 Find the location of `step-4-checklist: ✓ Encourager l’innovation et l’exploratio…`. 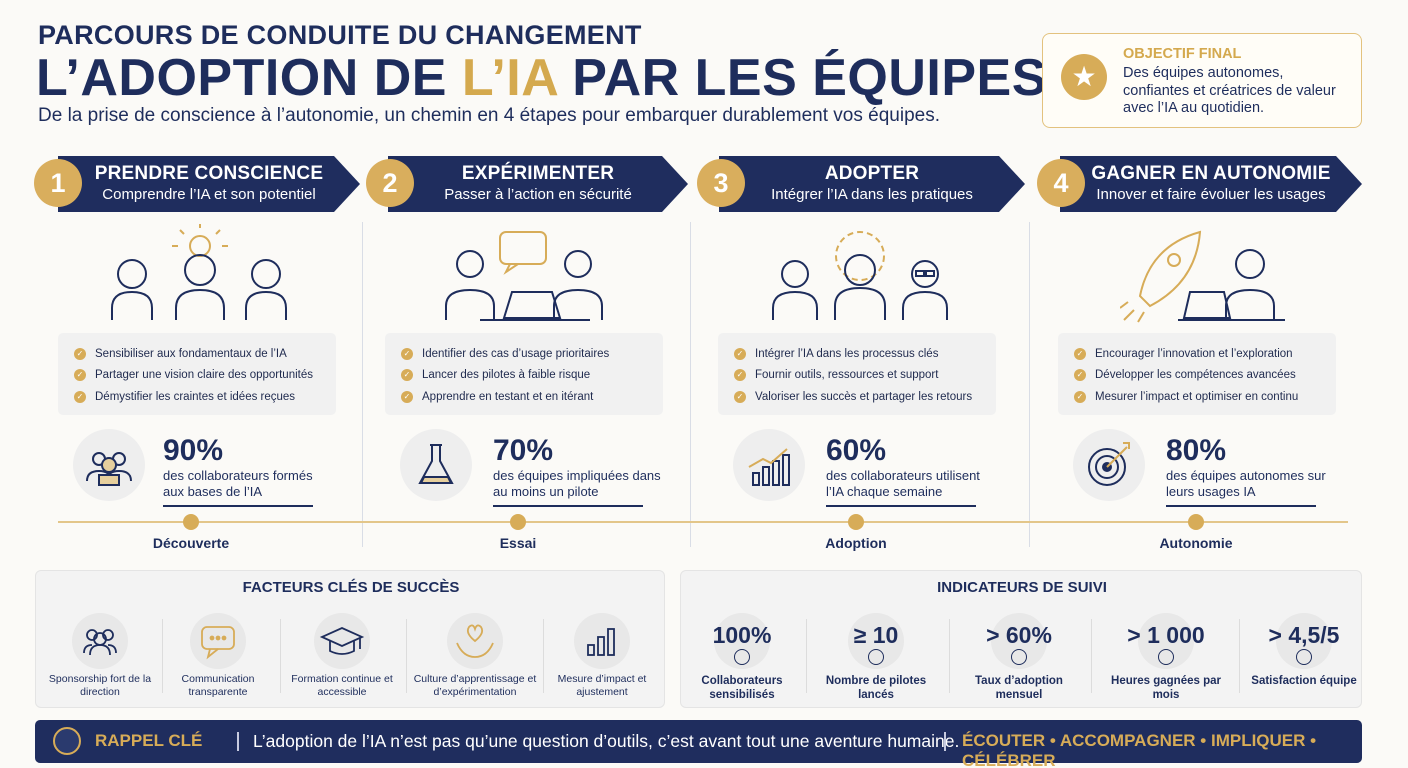

step-4-checklist: ✓ Encourager l’innovation et l’exploratio… is located at coordinates (1197, 374).